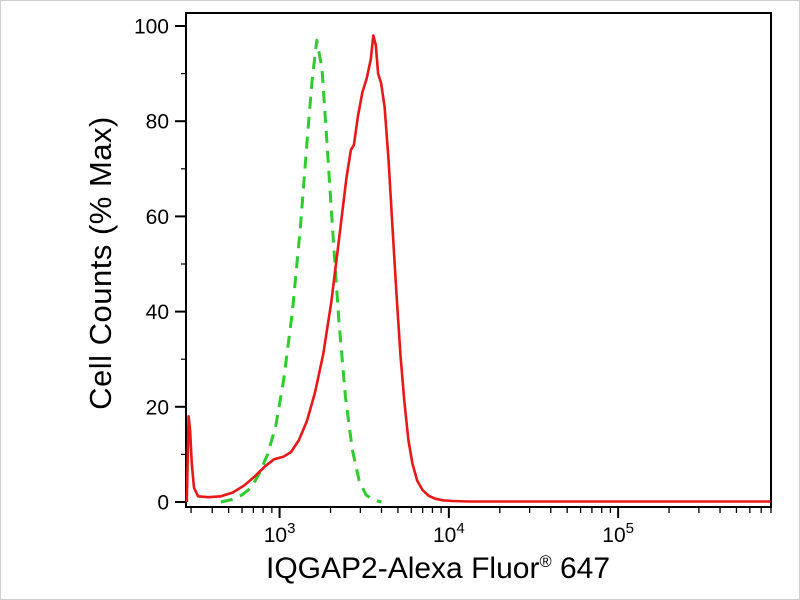 This screenshot has height=600, width=800. Describe the element at coordinates (157, 217) in the screenshot. I see `y-tick-label: 60` at that location.